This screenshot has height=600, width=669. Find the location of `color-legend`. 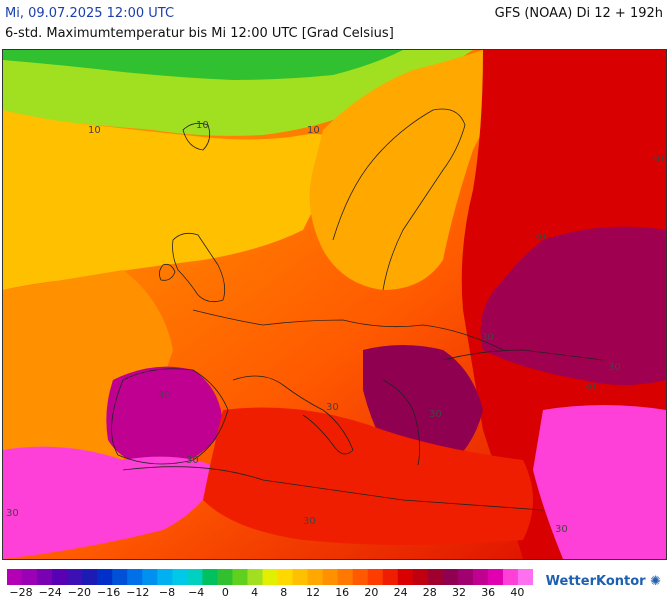

color-legend is located at coordinates (270, 577).